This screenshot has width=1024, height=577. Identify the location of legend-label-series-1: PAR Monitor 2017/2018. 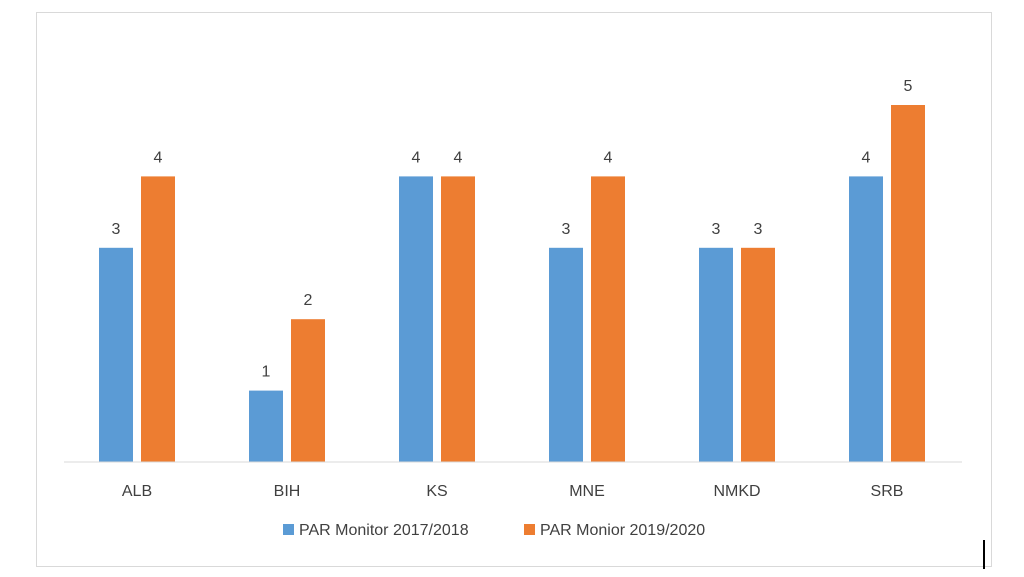
(384, 530).